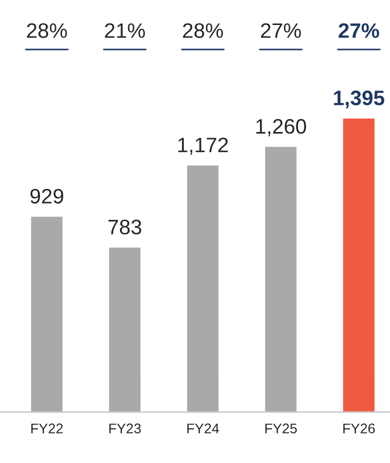 This screenshot has height=463, width=390. Describe the element at coordinates (281, 429) in the screenshot. I see `x-tick-label: FY25` at that location.